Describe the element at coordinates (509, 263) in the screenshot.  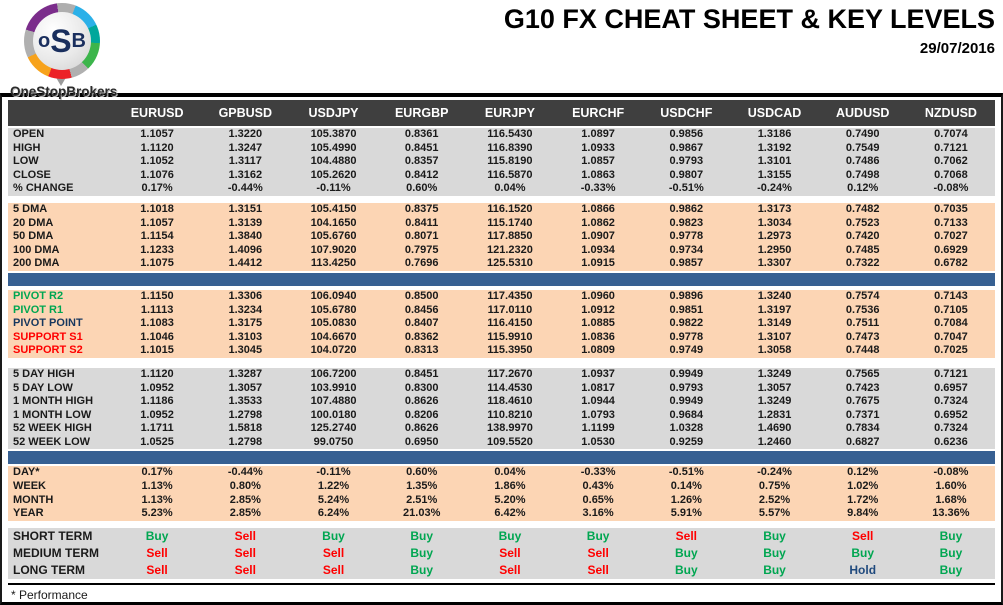
I see `value-cell: 125.5310` at that location.